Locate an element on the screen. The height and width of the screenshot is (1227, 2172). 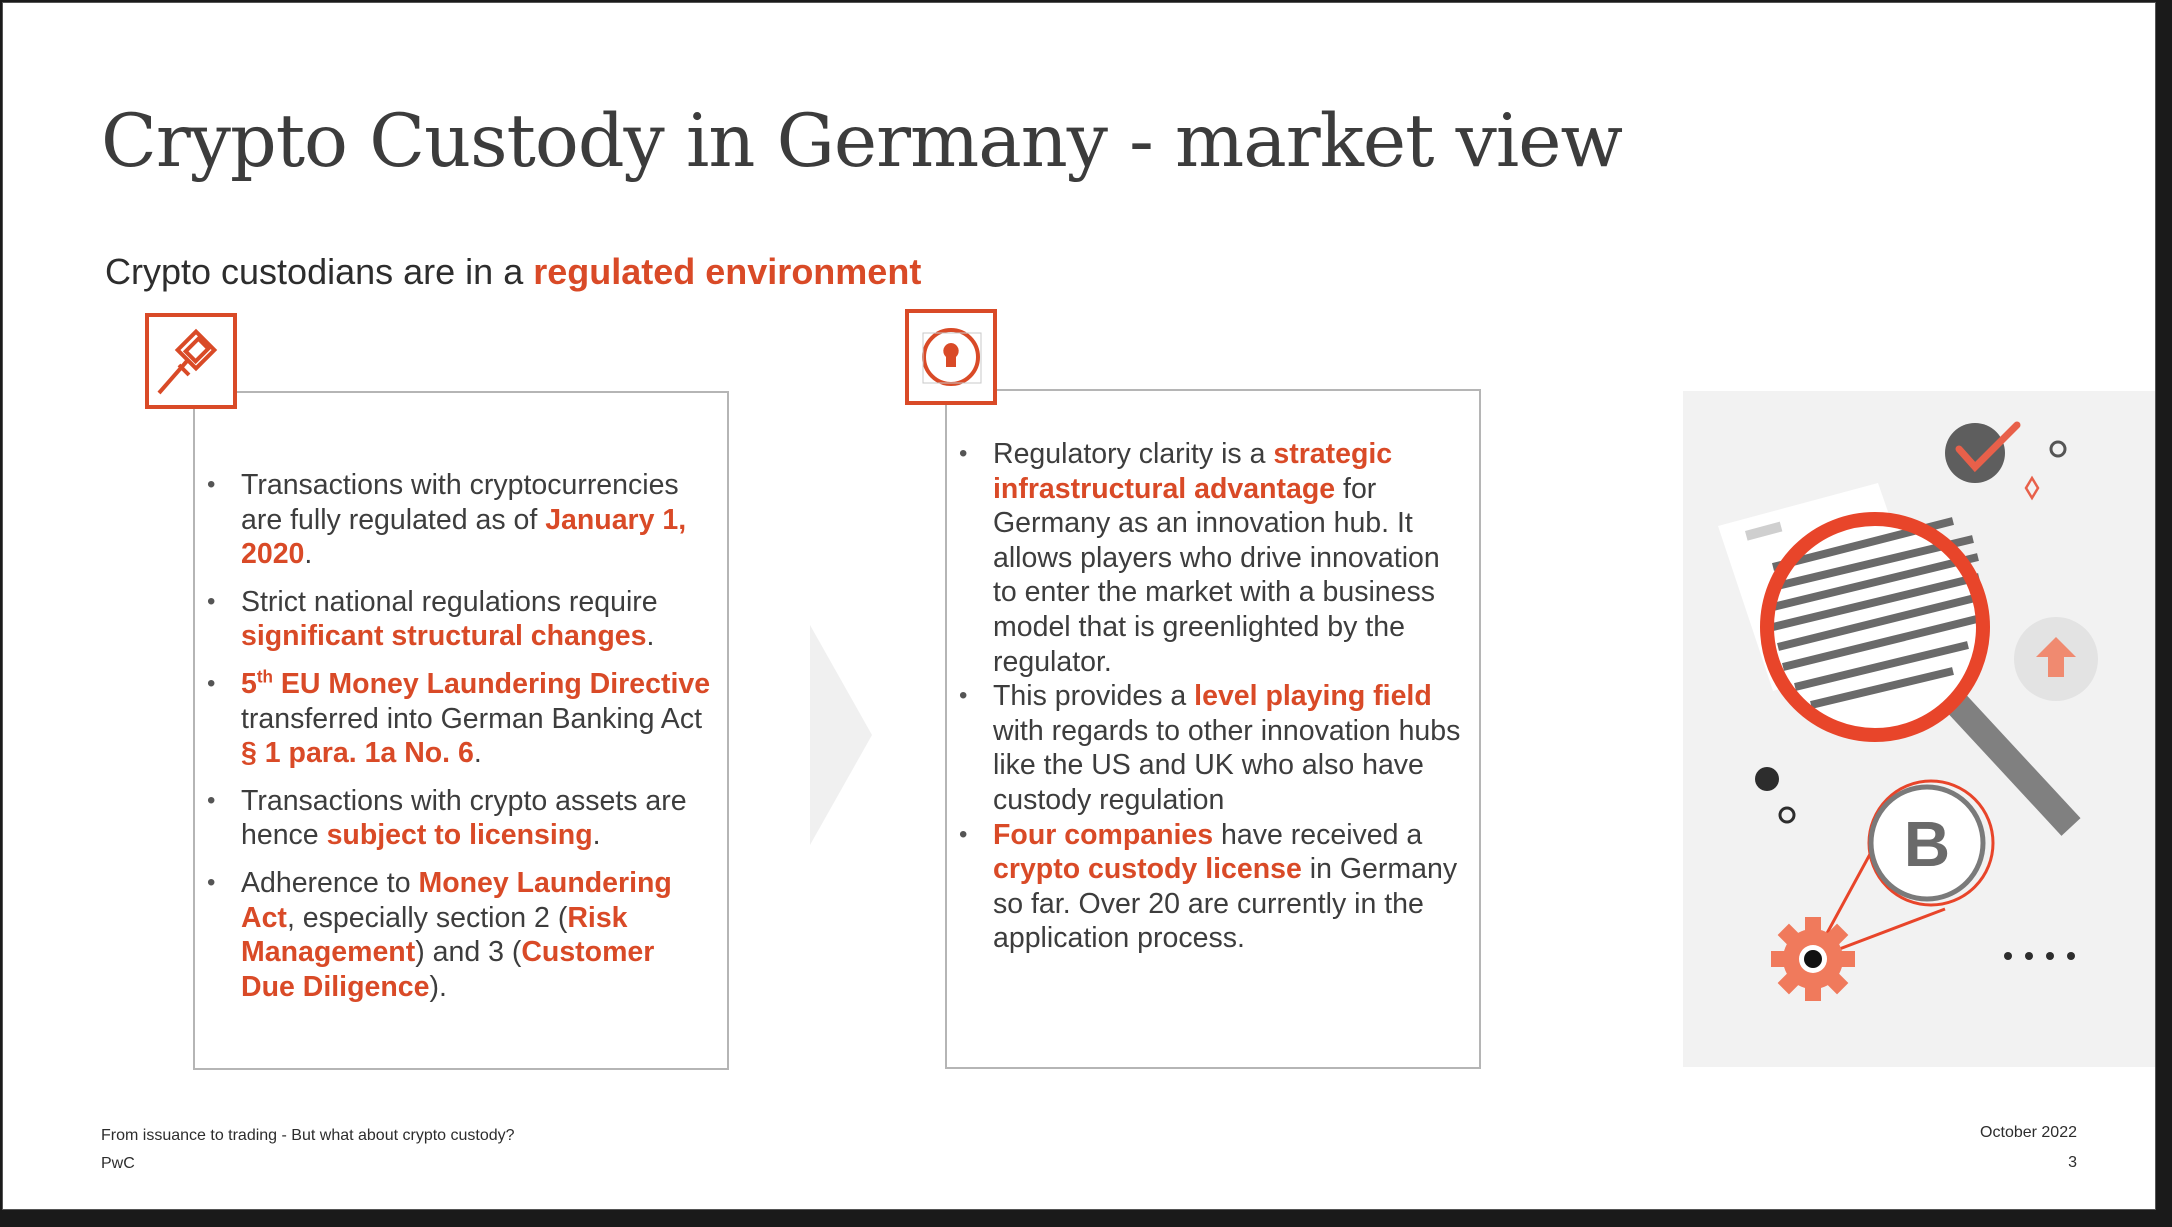
bullet-text: Strict national regulations require is located at coordinates (449, 601).